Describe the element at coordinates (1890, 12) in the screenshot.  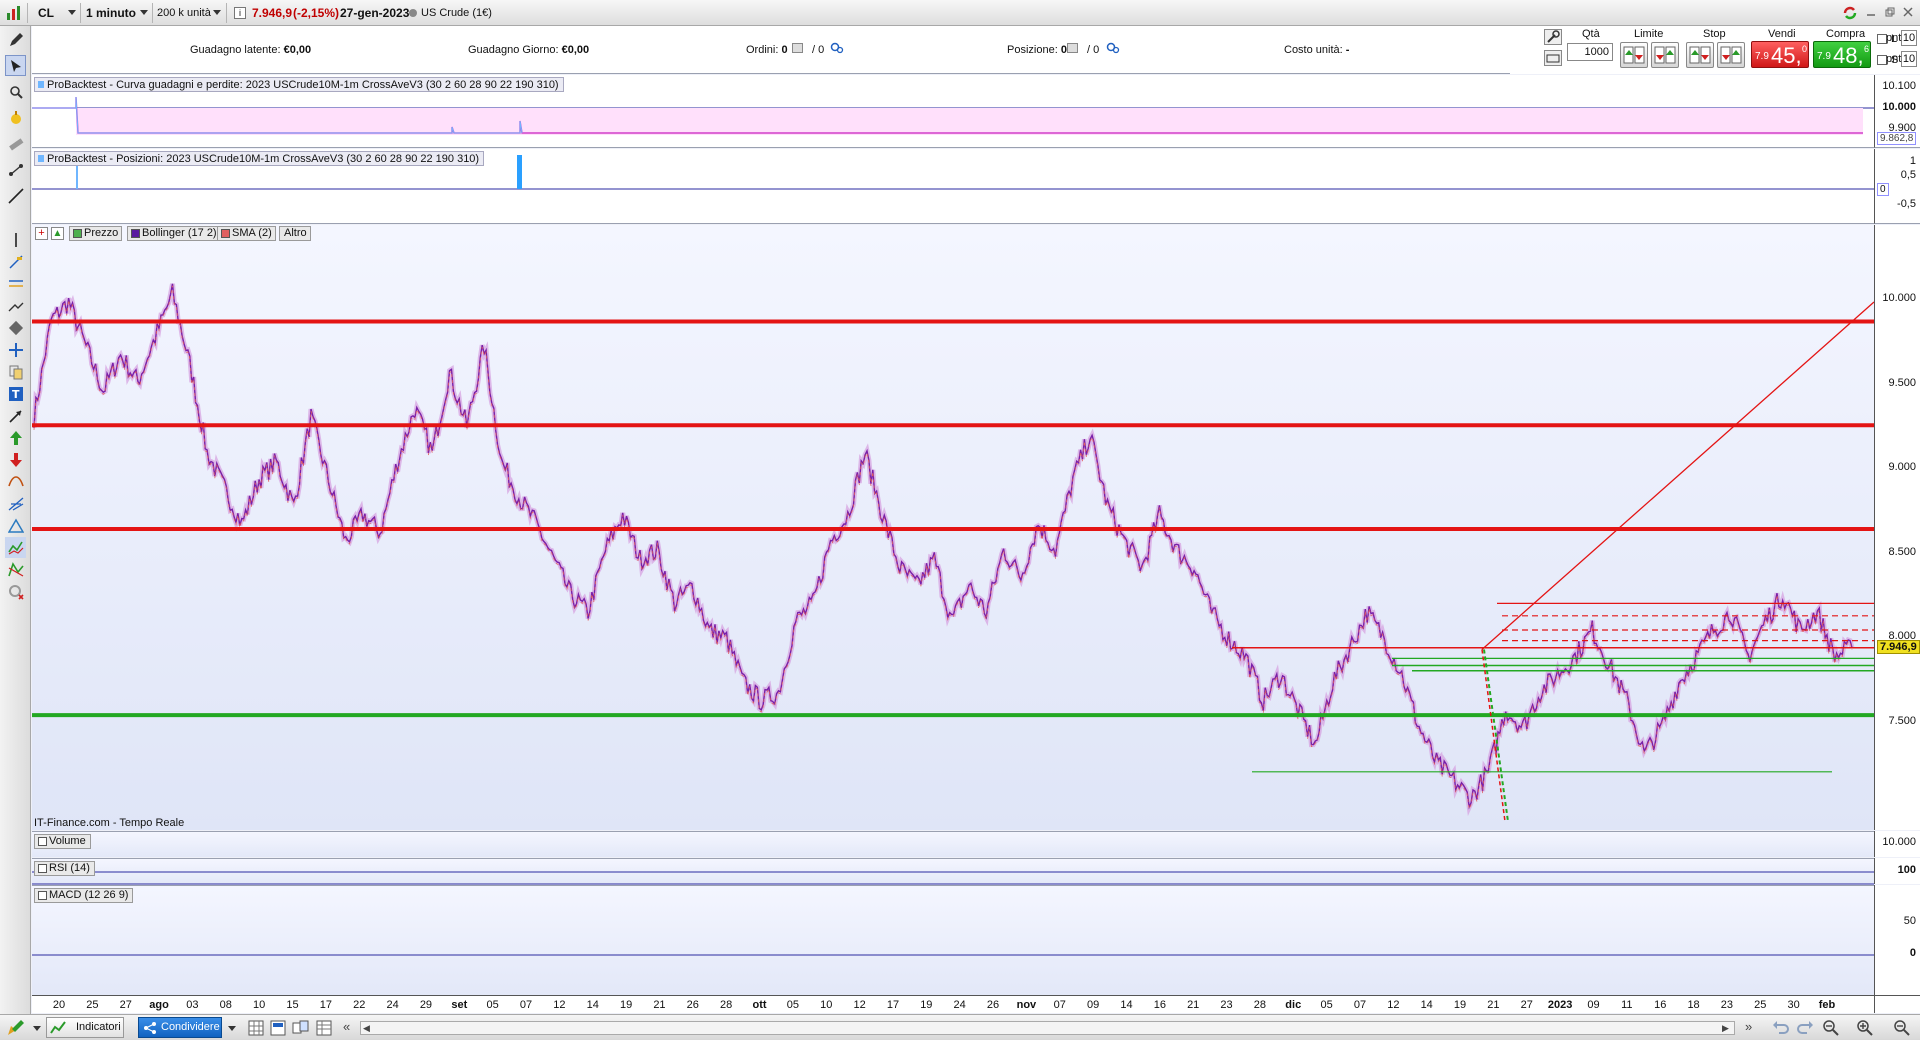
I see `restore-icon` at that location.